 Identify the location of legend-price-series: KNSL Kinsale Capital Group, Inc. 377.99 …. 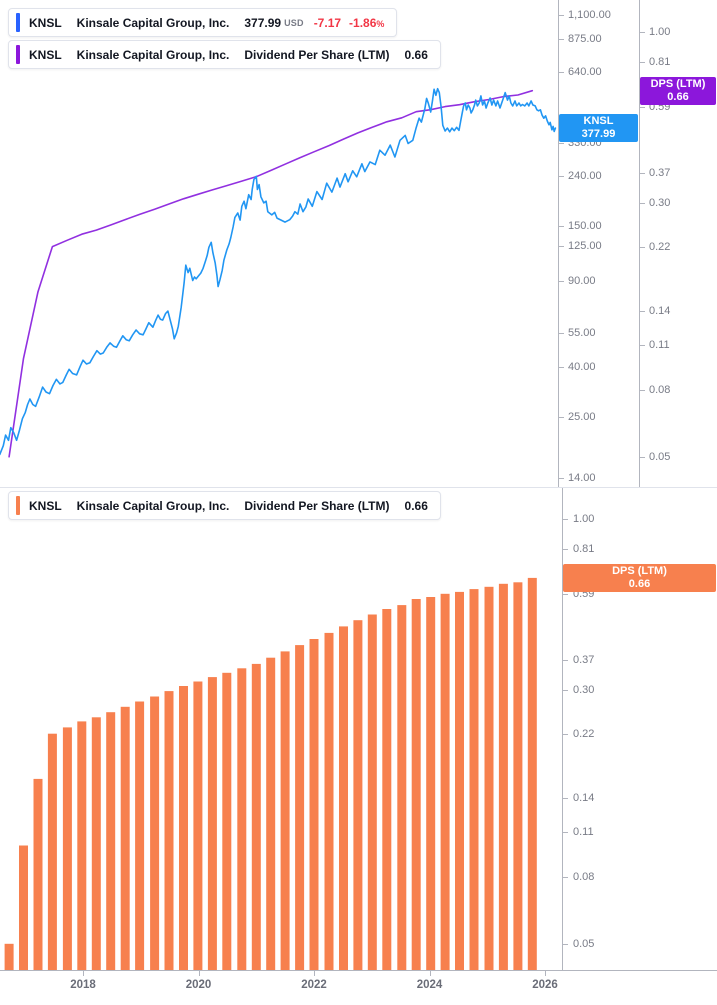
(203, 22).